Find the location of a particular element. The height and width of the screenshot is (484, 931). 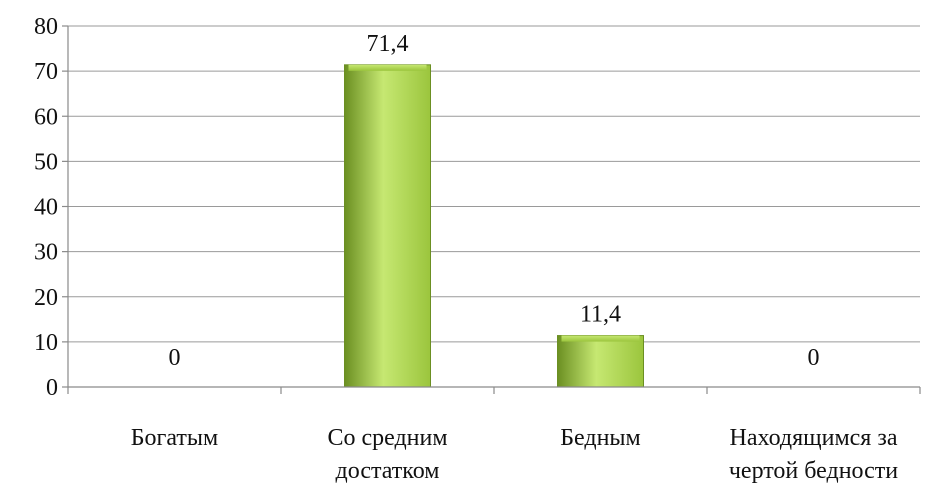

y-tick-label: 10 is located at coordinates (46, 343).